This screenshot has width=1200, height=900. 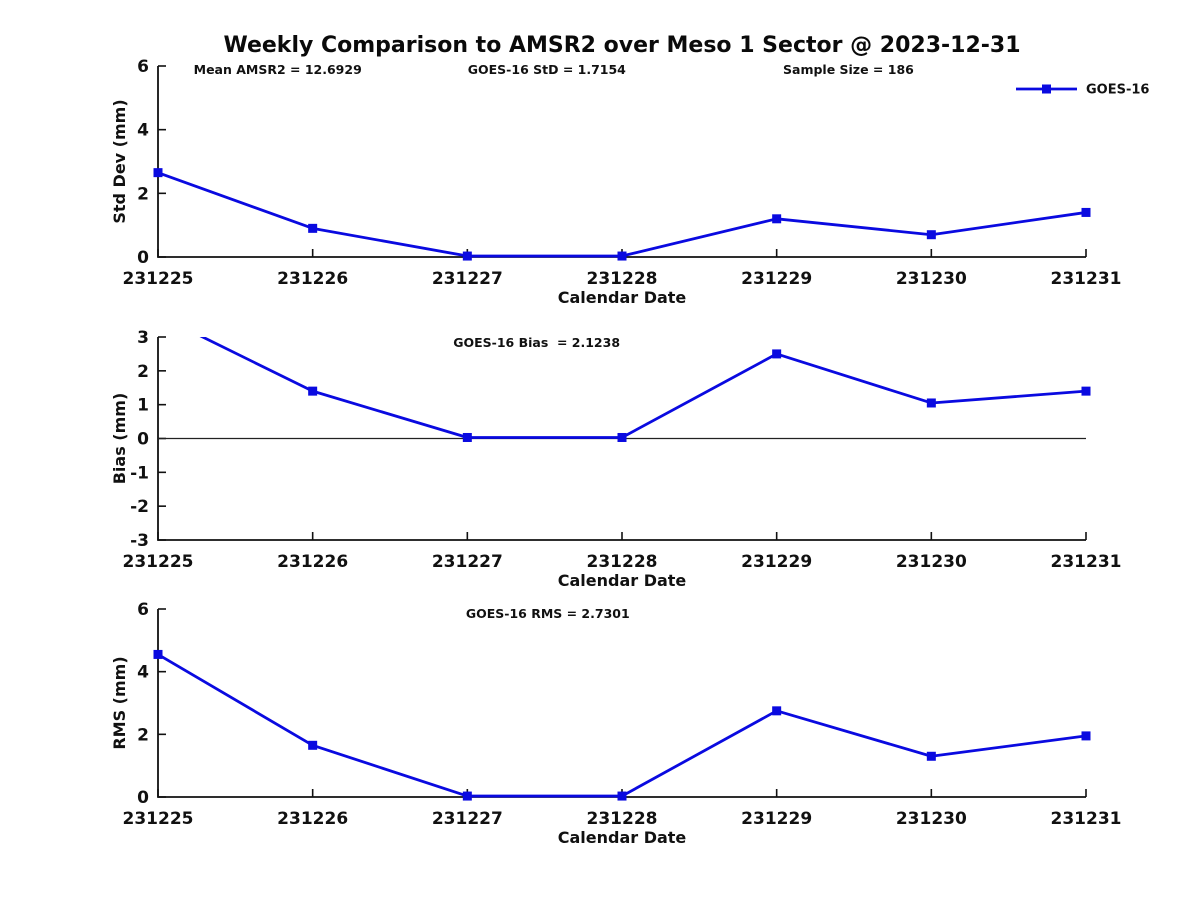 What do you see at coordinates (536, 342) in the screenshot?
I see `annotation-label: GOES-16 Bias = 2.1238` at bounding box center [536, 342].